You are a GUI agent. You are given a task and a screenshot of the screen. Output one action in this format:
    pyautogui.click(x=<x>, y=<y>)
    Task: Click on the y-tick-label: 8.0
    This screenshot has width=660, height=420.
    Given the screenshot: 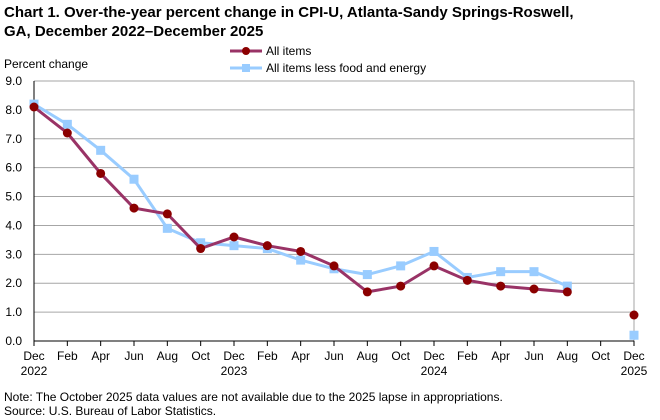 What is the action you would take?
    pyautogui.click(x=13, y=110)
    